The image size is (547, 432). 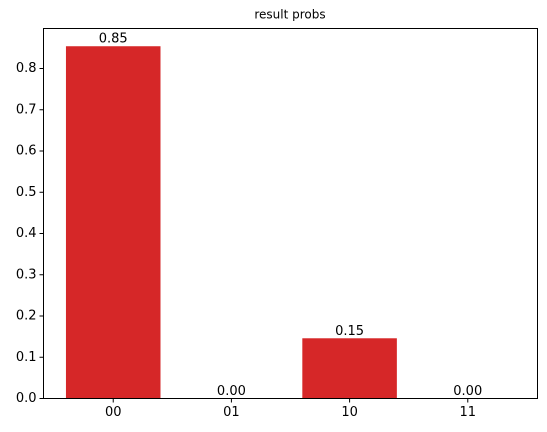 What do you see at coordinates (26, 109) in the screenshot?
I see `y-tick-label: 0.7` at bounding box center [26, 109].